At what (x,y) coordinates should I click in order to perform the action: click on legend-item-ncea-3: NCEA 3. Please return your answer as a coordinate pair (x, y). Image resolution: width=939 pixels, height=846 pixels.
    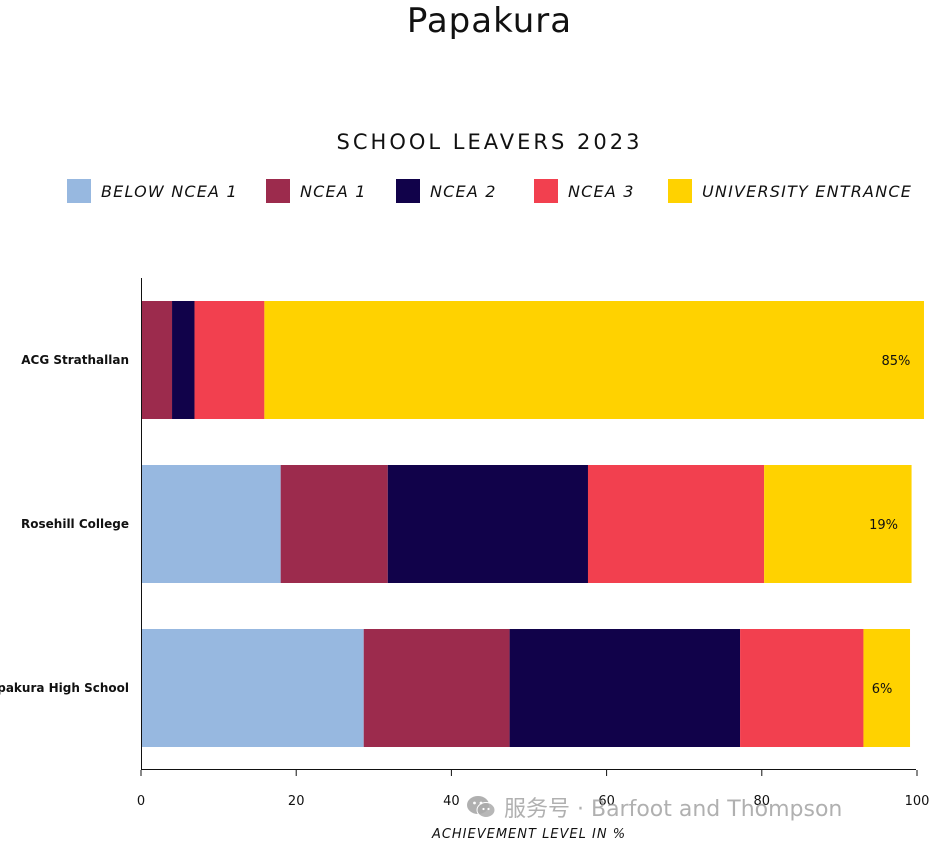
    Looking at the image, I should click on (584, 191).